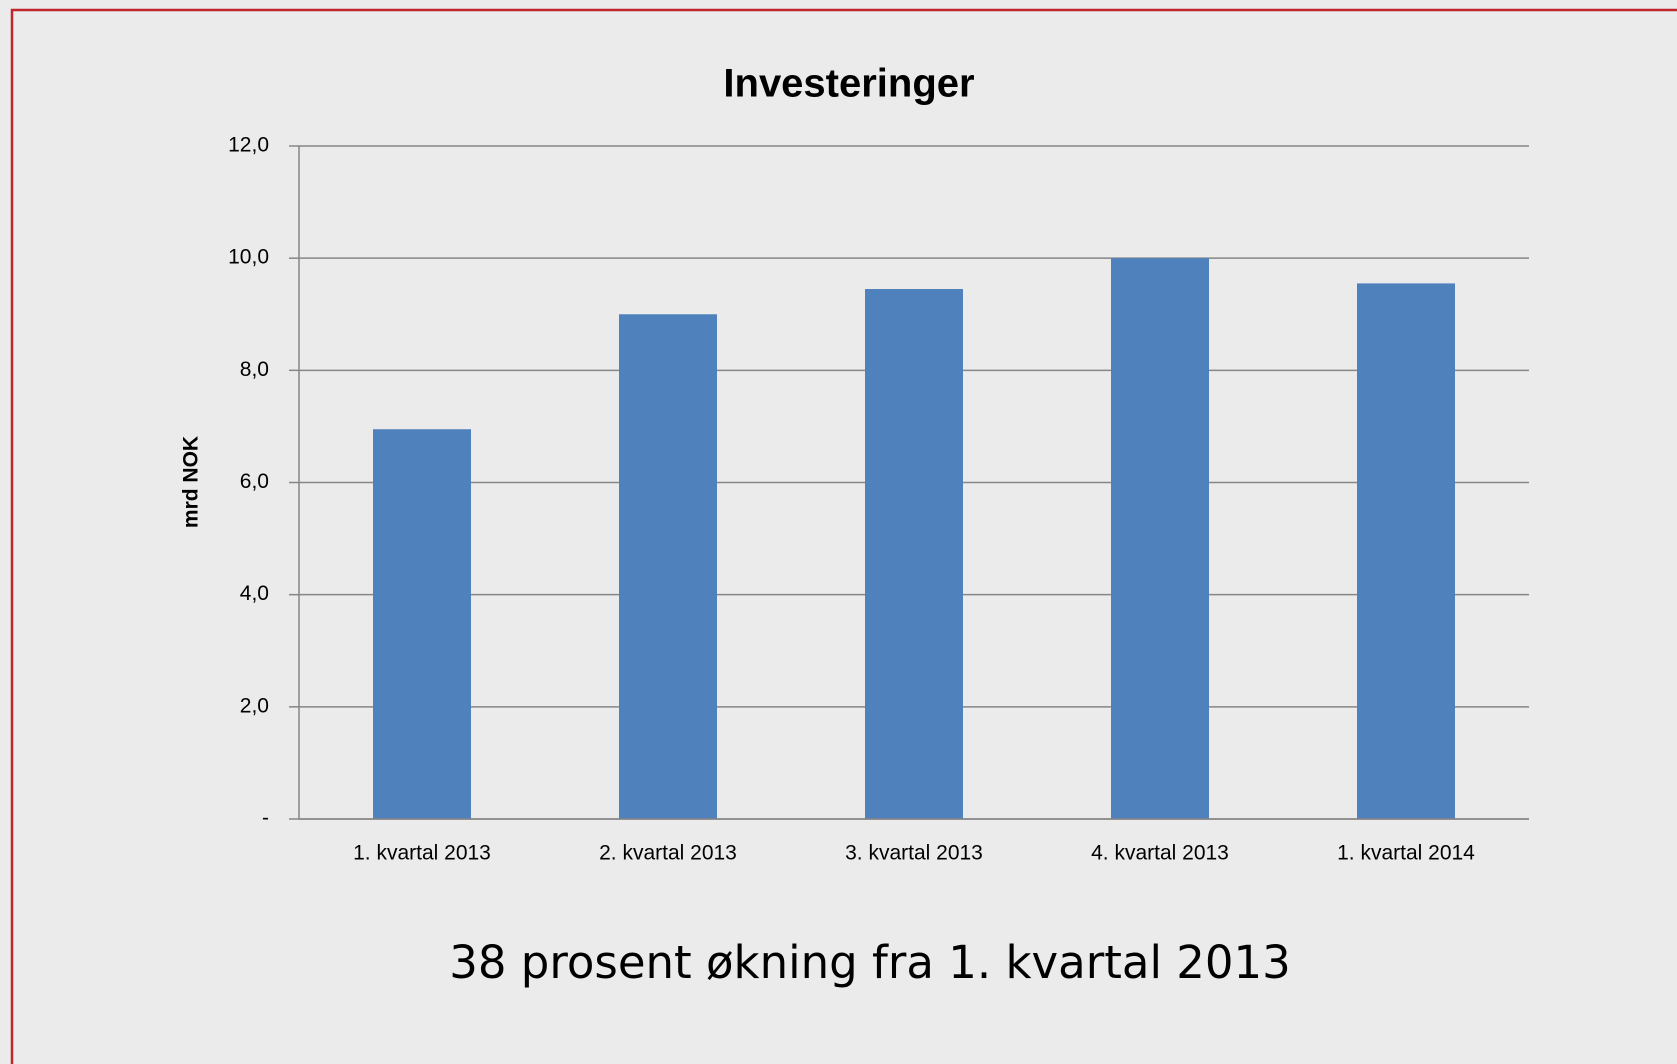  I want to click on y-tick-label: 8,0, so click(254, 369).